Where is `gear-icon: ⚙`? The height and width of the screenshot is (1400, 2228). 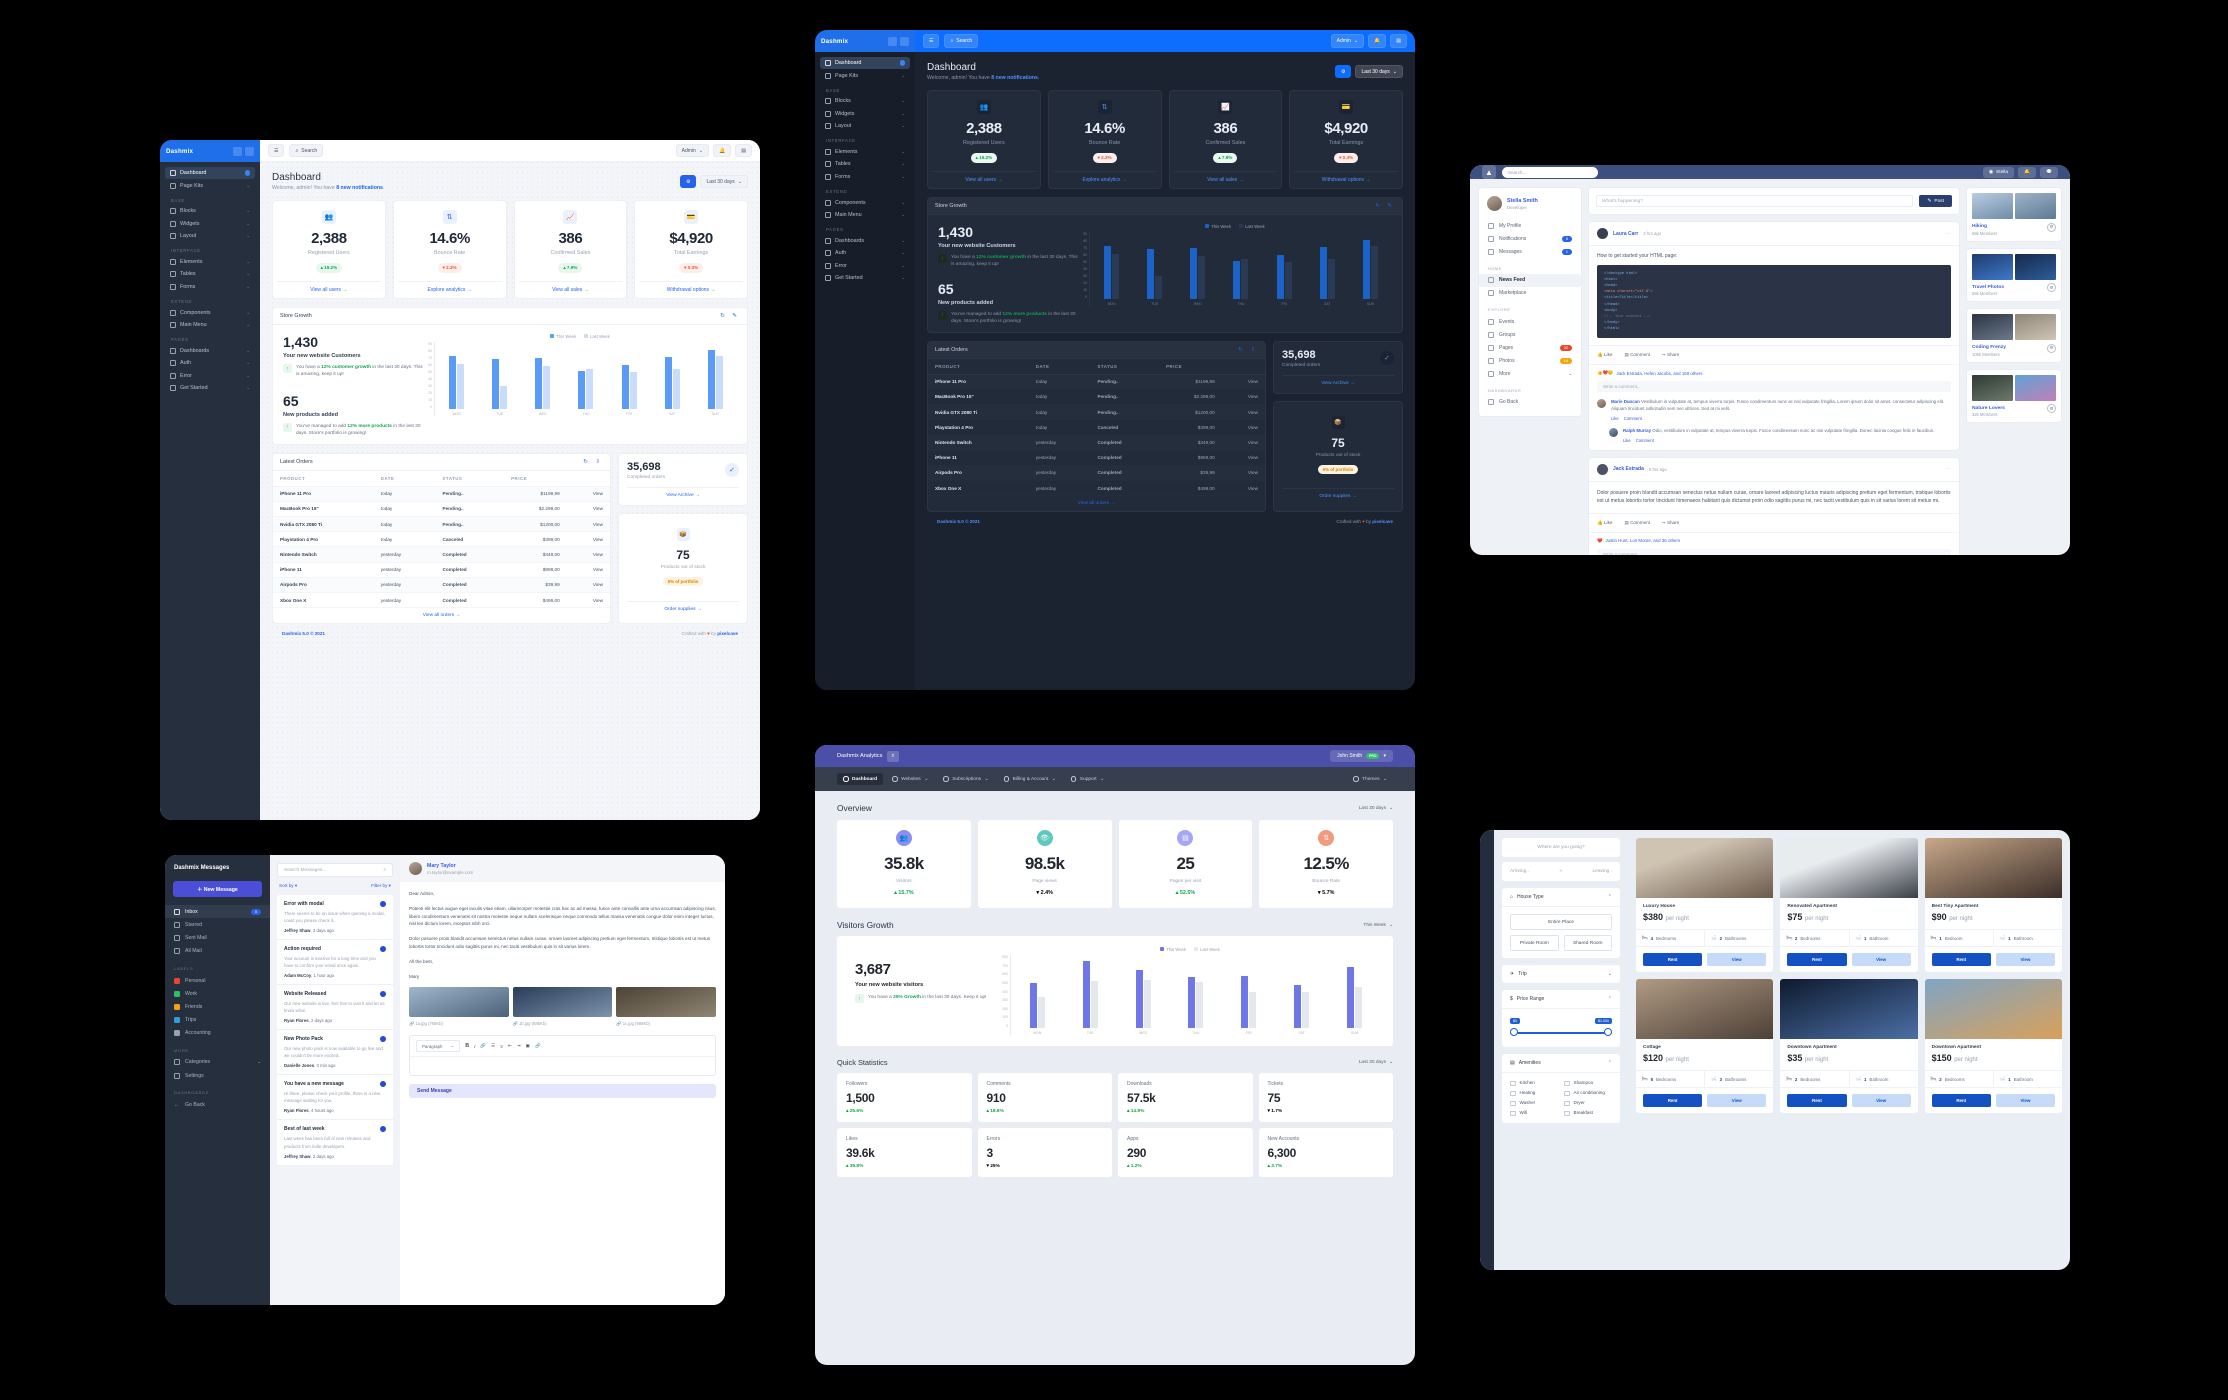 gear-icon: ⚙ is located at coordinates (2051, 409).